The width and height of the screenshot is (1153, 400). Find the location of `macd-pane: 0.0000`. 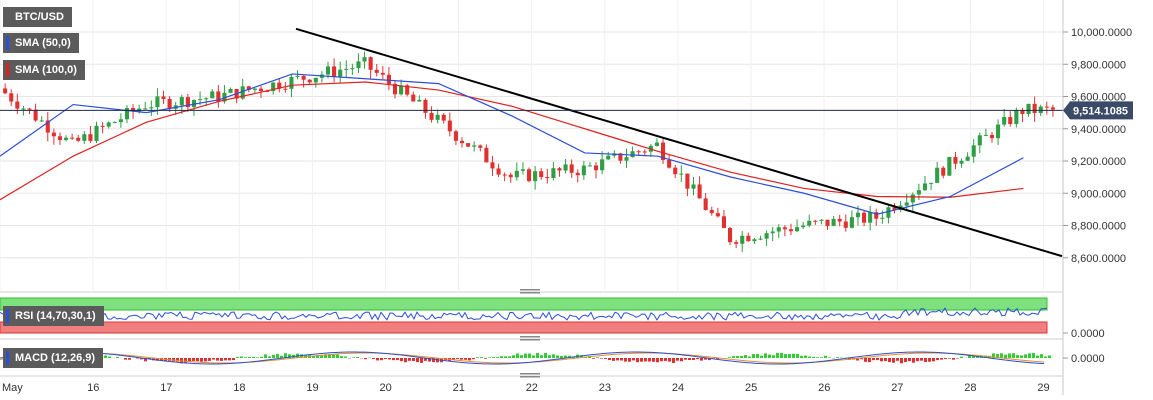

macd-pane: 0.0000 is located at coordinates (552, 358).